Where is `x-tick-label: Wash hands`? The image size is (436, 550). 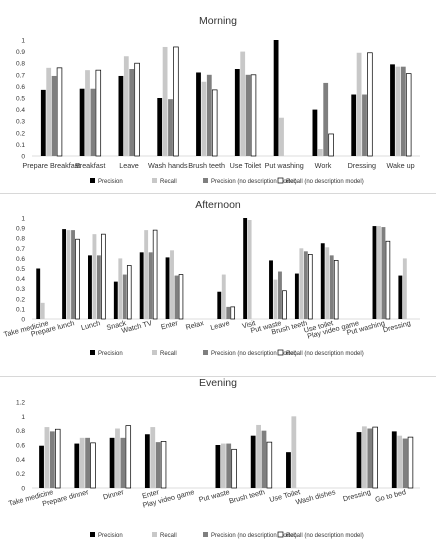 x-tick-label: Wash hands is located at coordinates (168, 165).